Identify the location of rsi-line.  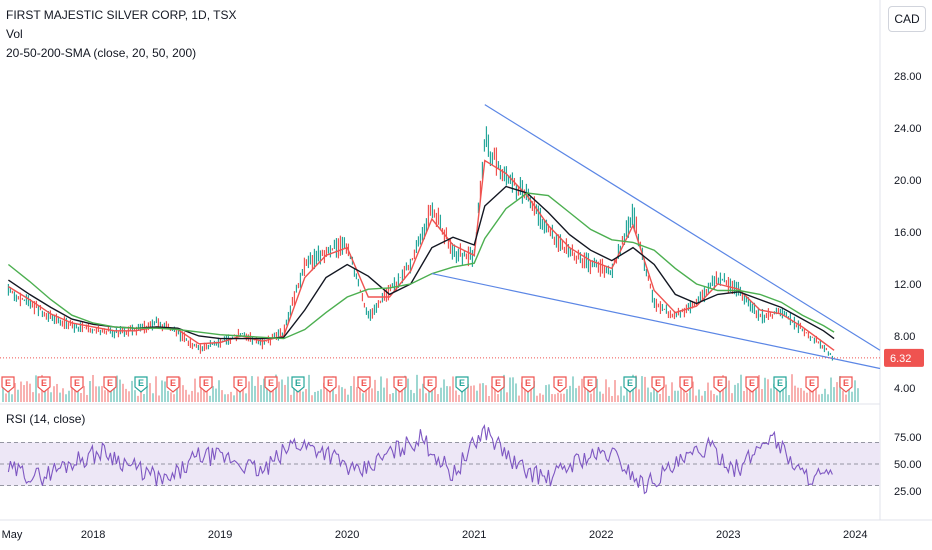
(420, 459).